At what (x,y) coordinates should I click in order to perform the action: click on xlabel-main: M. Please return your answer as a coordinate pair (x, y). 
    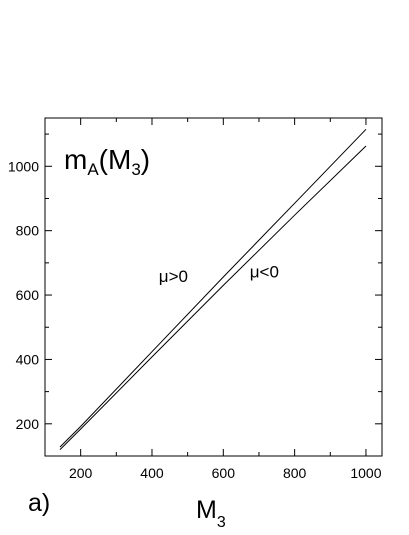
    Looking at the image, I should click on (206, 510).